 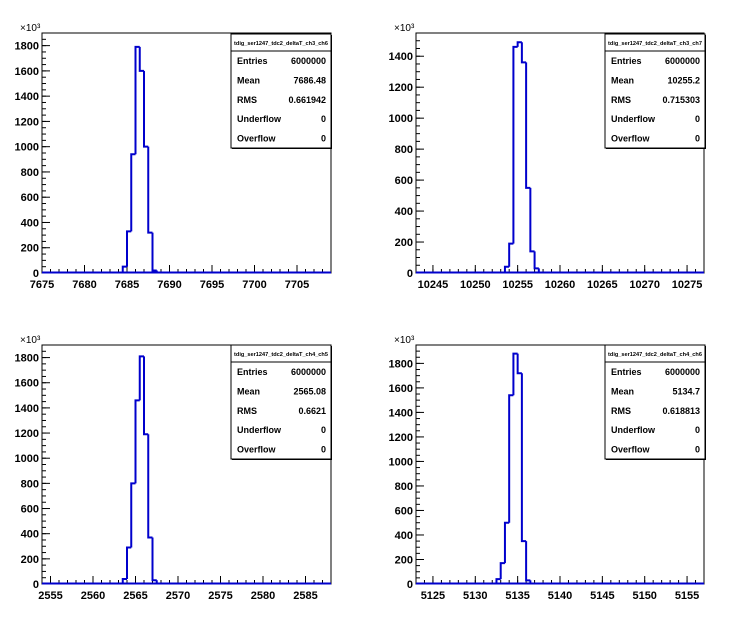 What do you see at coordinates (281, 44) in the screenshot?
I see `stats-title: tdig_ser1247_tdc2_deltaT_ch3_ch6` at bounding box center [281, 44].